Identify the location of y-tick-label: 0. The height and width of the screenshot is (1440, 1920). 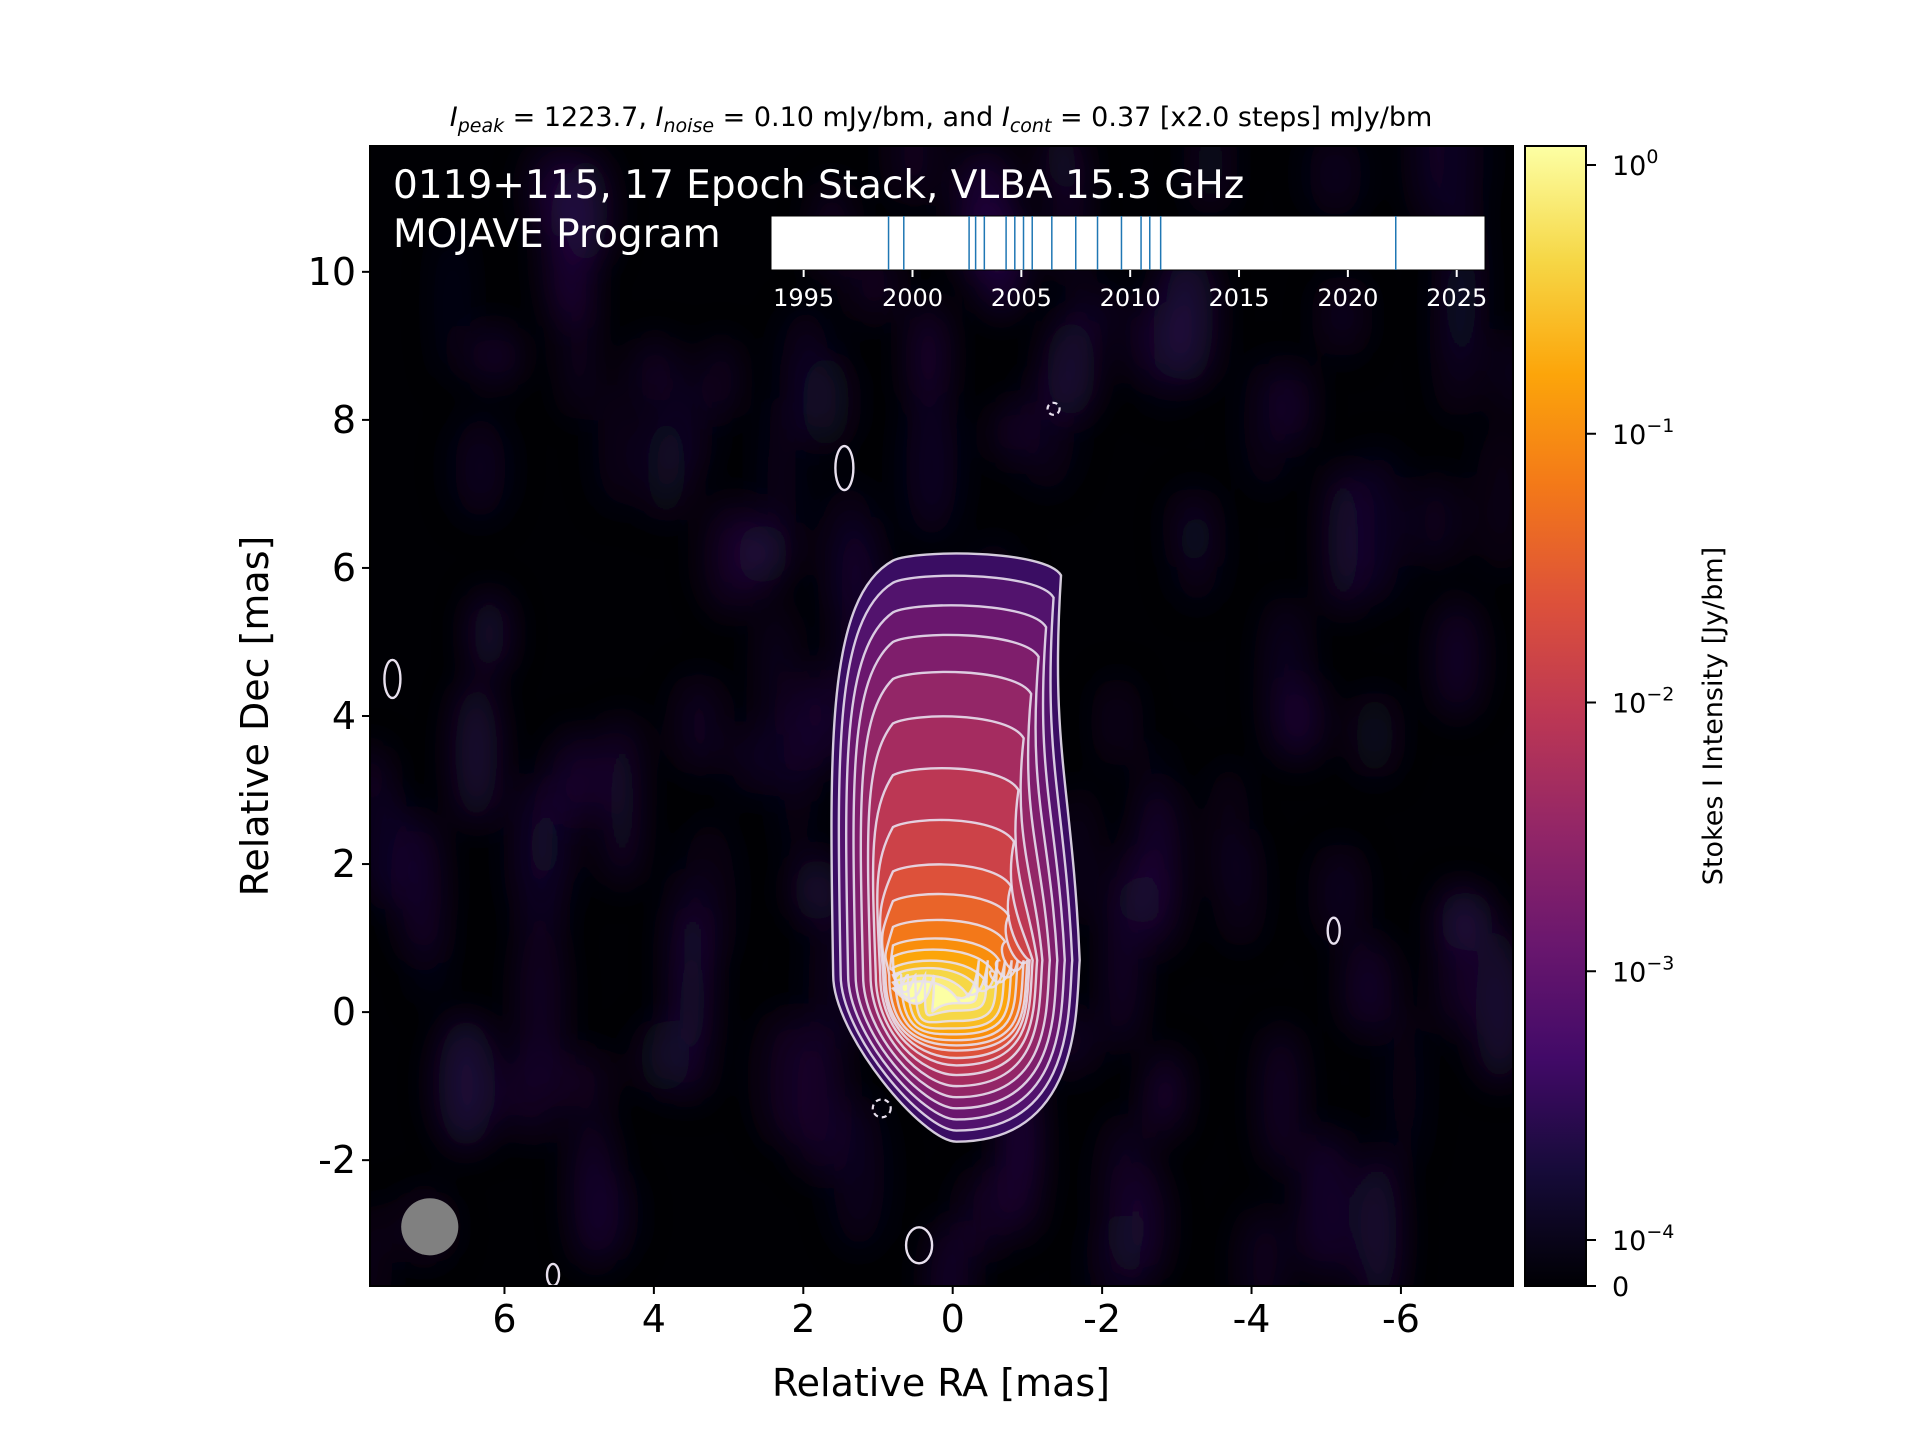
(344, 1012).